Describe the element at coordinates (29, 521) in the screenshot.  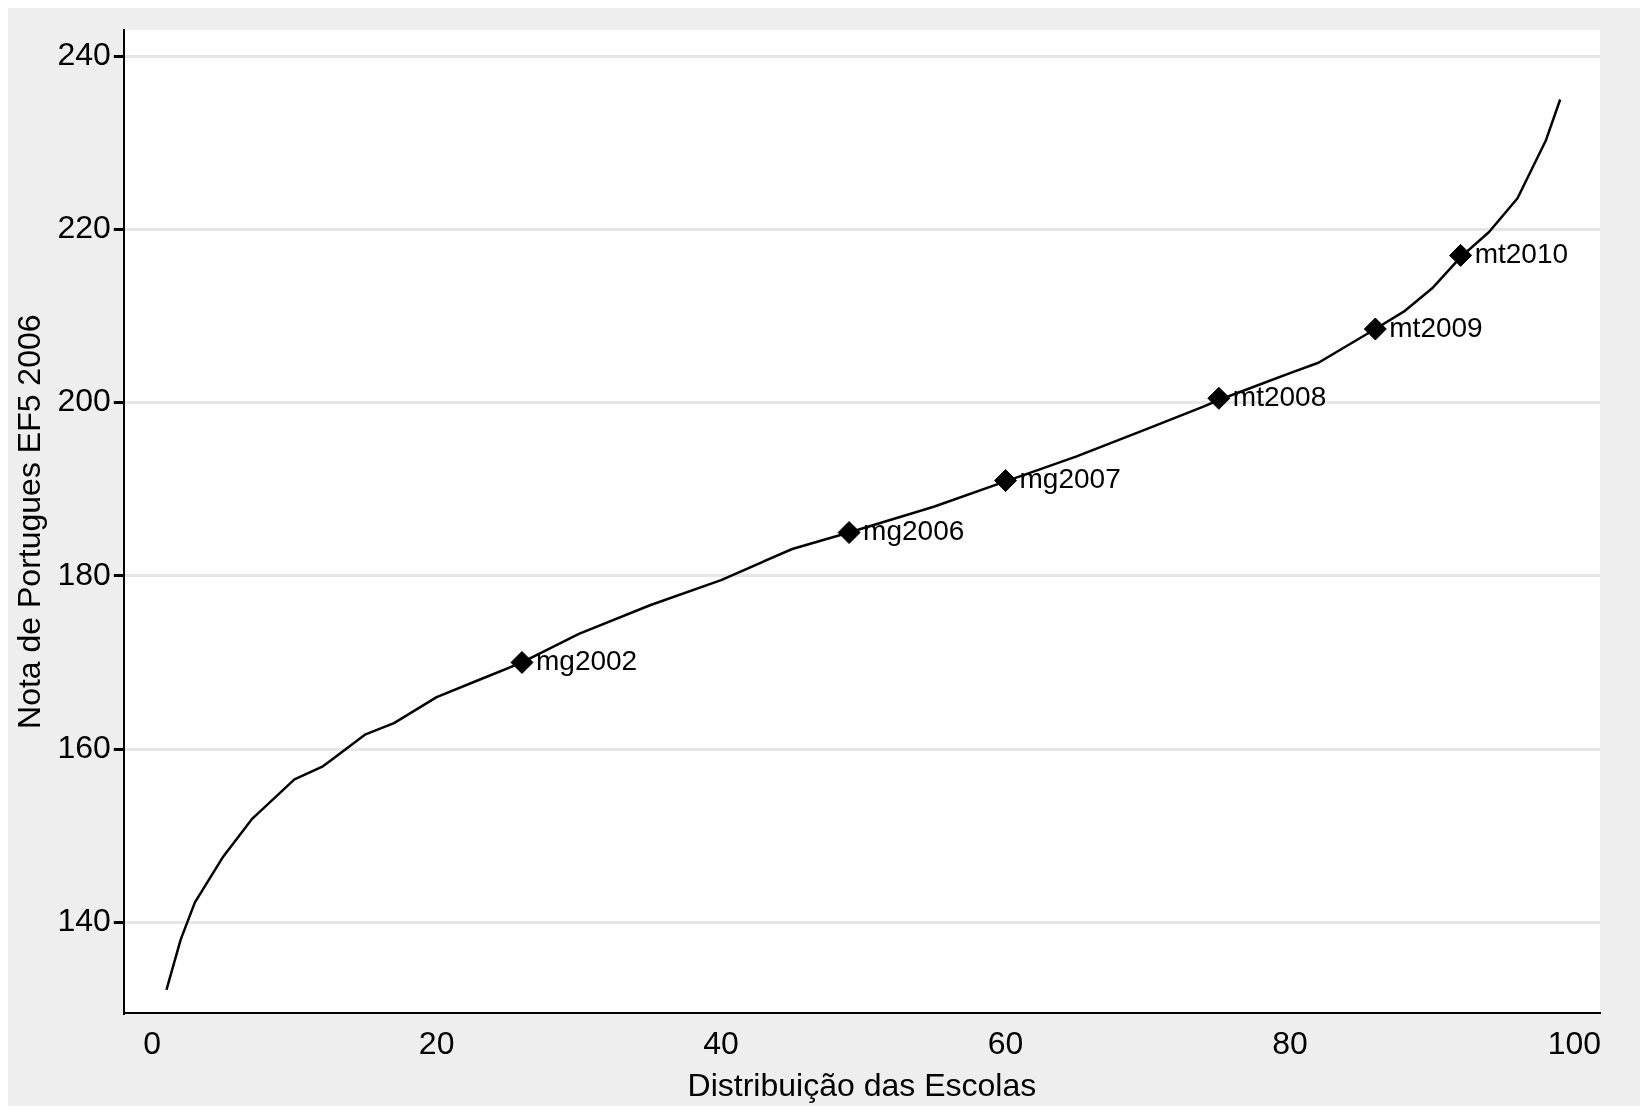
I see `y-axis-title: Nota de Portugues EF5 2006` at that location.